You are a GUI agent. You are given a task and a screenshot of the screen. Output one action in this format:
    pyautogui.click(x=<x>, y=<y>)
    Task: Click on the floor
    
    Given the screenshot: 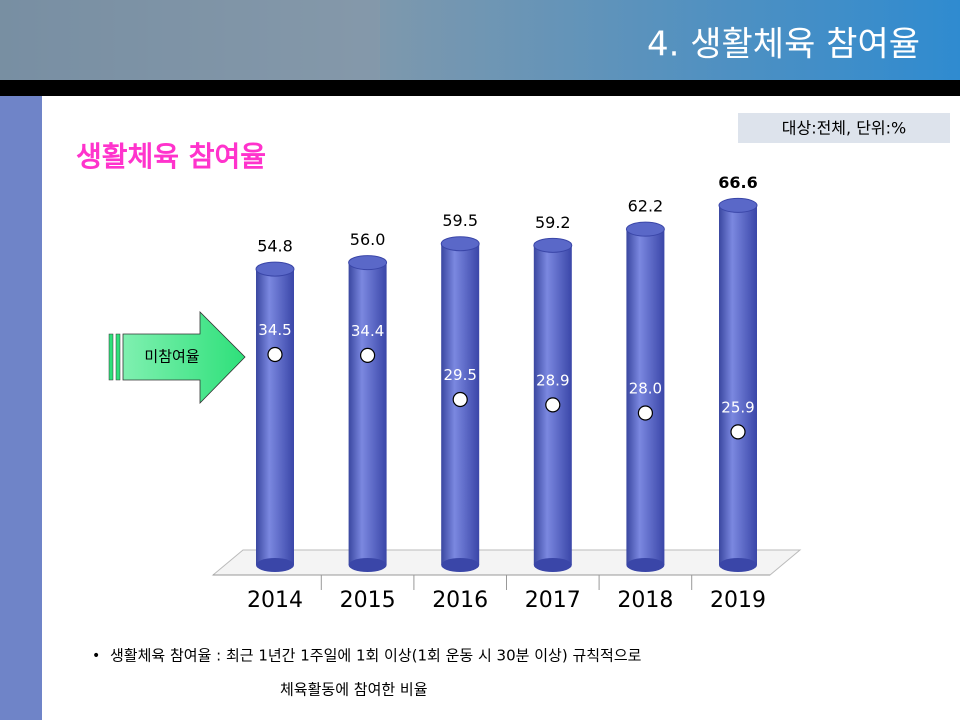 What is the action you would take?
    pyautogui.click(x=506, y=562)
    